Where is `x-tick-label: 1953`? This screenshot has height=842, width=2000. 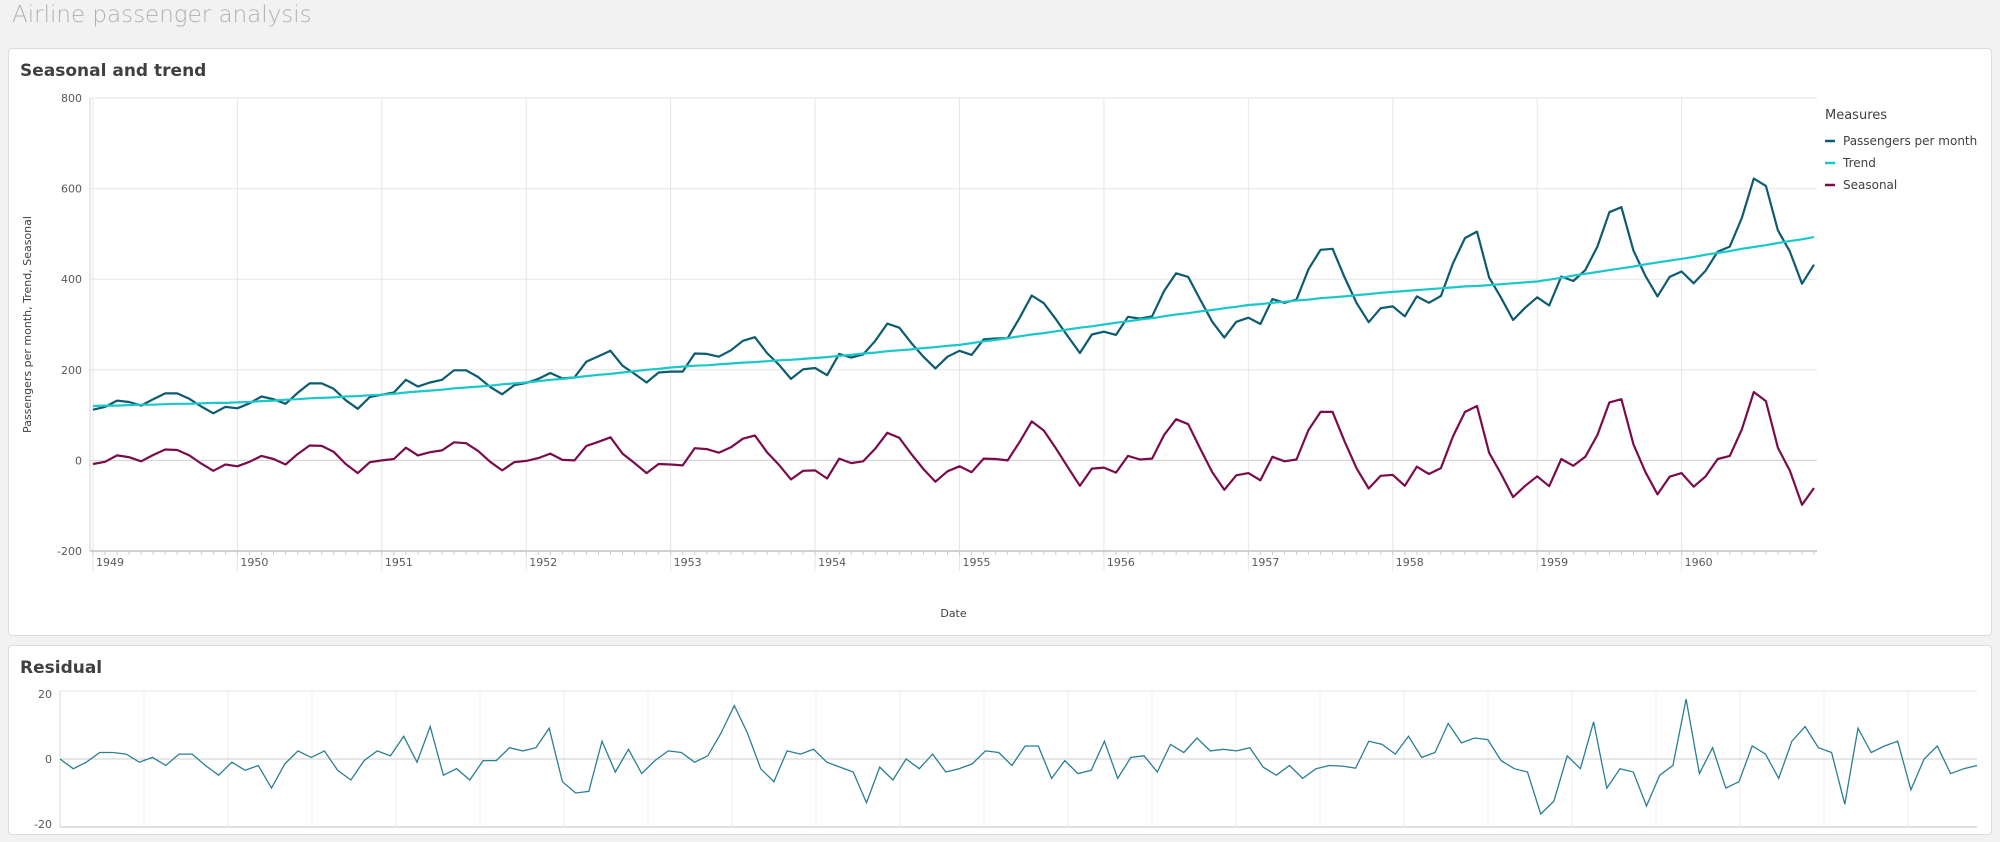 x-tick-label: 1953 is located at coordinates (688, 562).